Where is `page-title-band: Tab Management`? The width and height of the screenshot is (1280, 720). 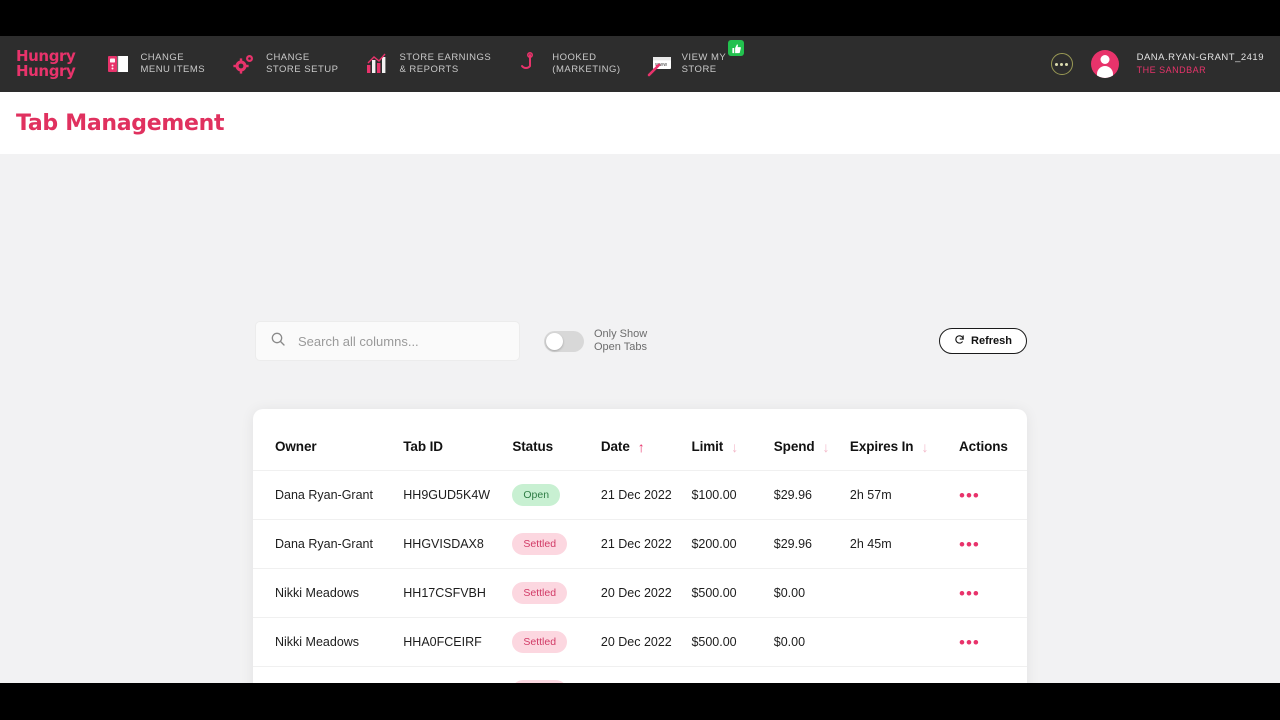
page-title-band: Tab Management is located at coordinates (640, 123).